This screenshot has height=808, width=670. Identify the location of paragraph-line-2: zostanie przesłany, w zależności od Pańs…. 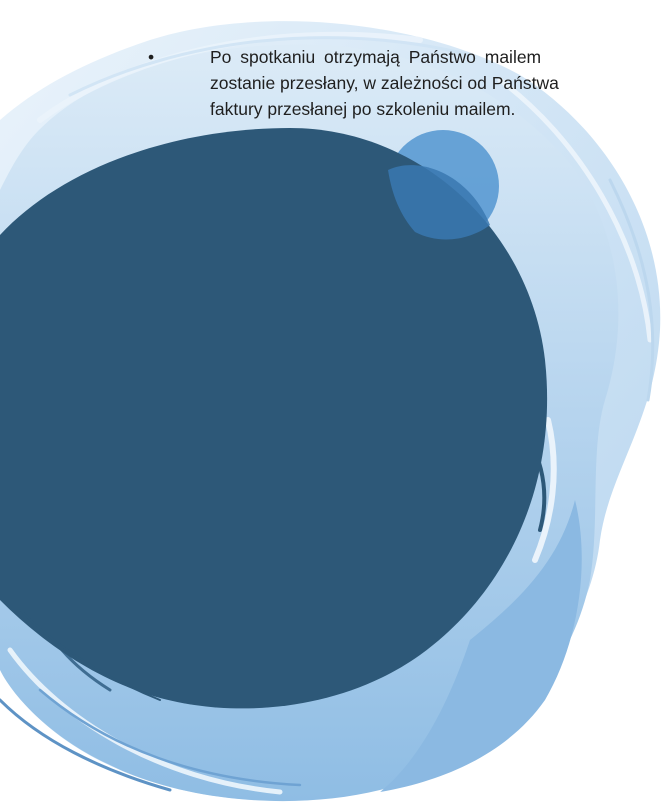
(384, 83).